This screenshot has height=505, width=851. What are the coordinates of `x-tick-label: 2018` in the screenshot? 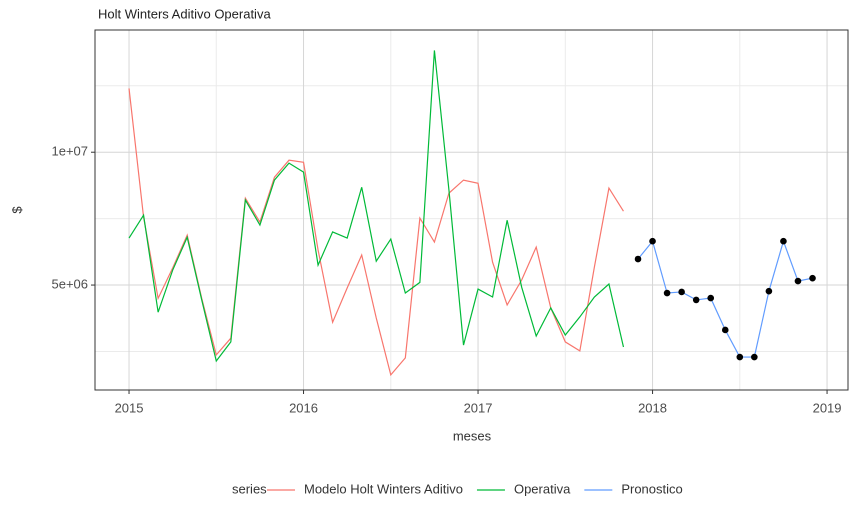 It's located at (652, 407).